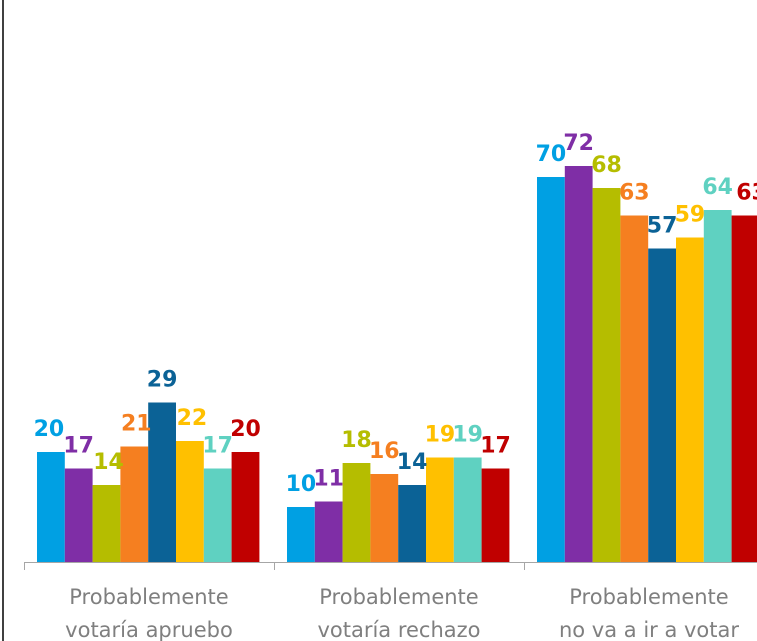 The width and height of the screenshot is (757, 641). I want to click on data-label: 57, so click(662, 226).